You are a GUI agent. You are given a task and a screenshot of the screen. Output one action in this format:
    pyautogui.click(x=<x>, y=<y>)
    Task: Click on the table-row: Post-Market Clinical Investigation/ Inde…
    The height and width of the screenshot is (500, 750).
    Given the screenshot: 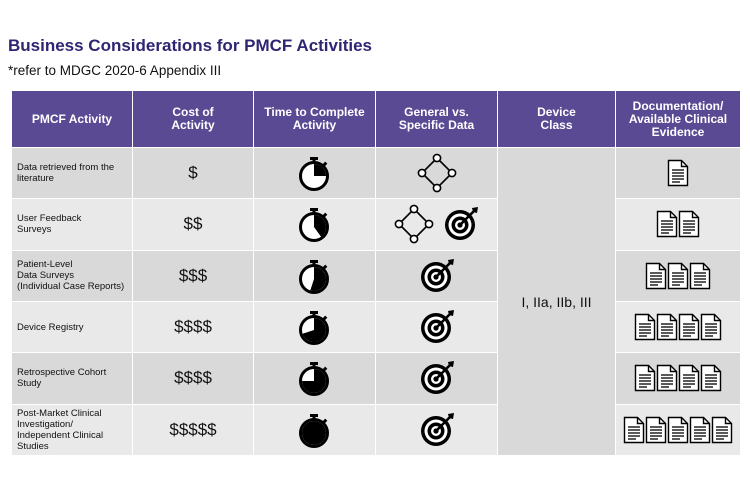 What is the action you would take?
    pyautogui.click(x=376, y=429)
    